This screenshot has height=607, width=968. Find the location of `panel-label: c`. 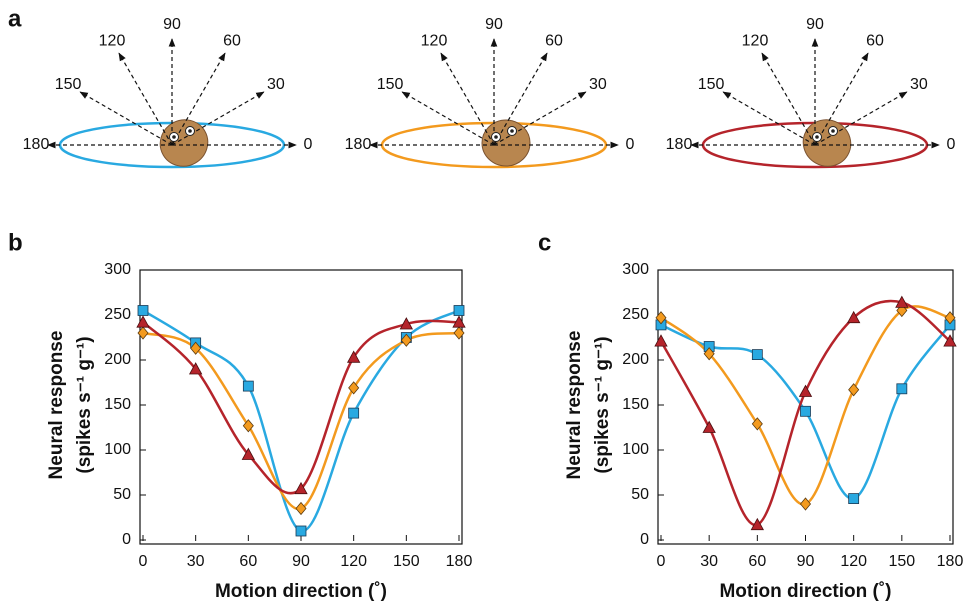

panel-label: c is located at coordinates (544, 242).